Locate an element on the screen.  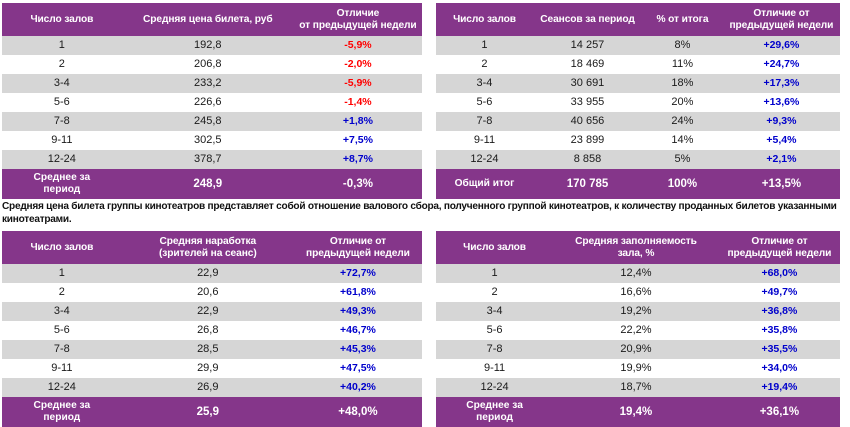
column-header-2: Средняя заполняемость зала, % is located at coordinates (636, 247).